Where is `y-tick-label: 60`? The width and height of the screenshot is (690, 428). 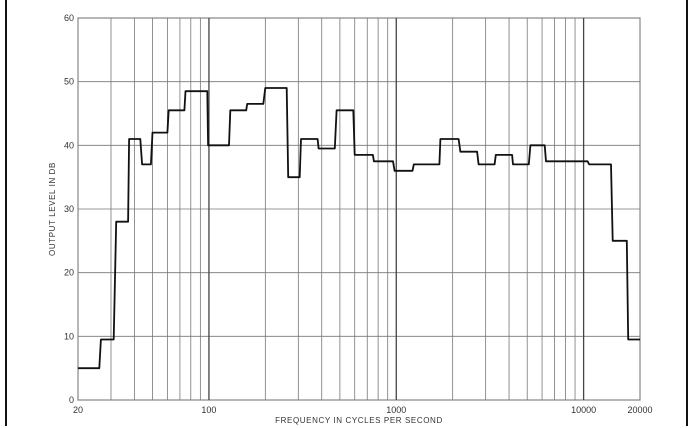 y-tick-label: 60 is located at coordinates (69, 18).